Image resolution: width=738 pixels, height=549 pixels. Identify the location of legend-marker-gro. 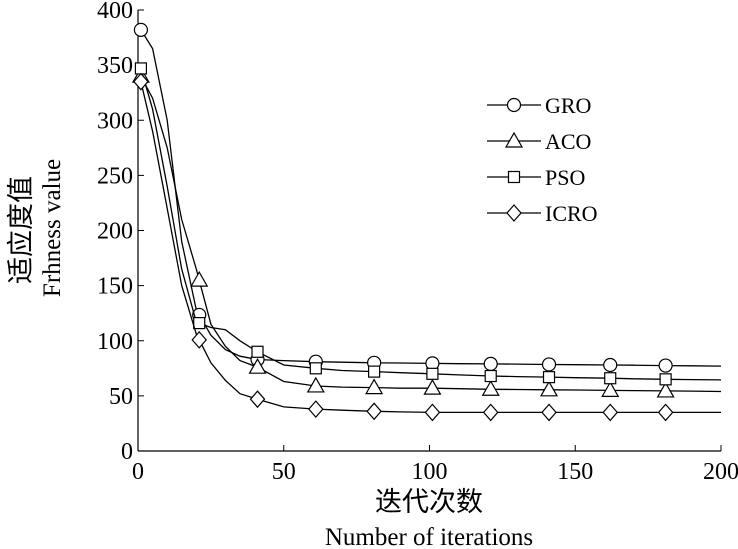
(514, 105).